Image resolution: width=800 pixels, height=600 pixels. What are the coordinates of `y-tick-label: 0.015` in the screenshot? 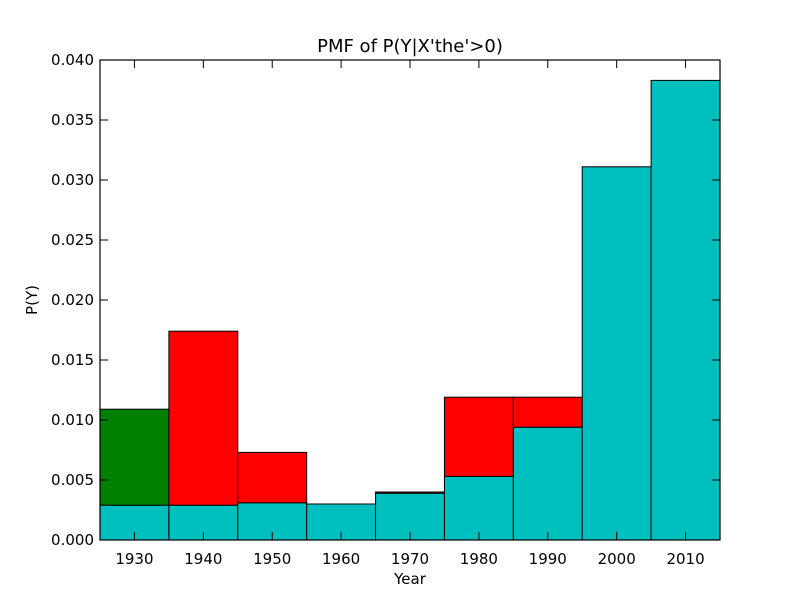 It's located at (72, 360).